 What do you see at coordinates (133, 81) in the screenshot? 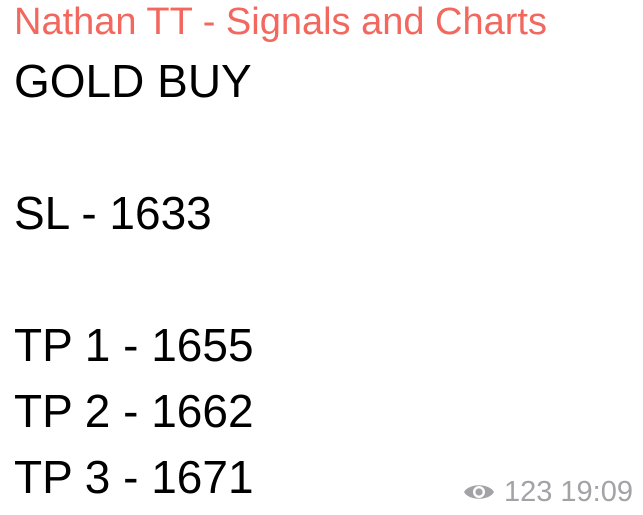
I see `message-line: GOLD BUY` at bounding box center [133, 81].